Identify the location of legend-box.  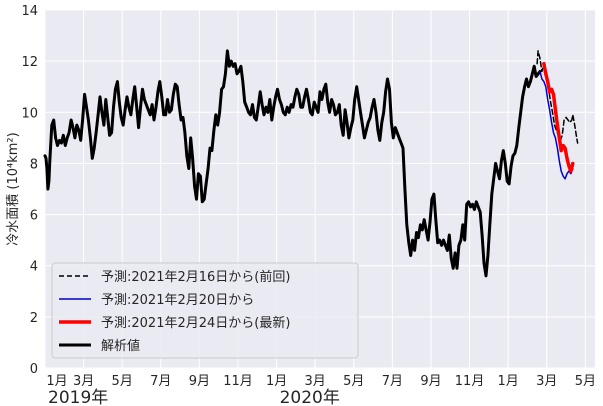
(205, 310).